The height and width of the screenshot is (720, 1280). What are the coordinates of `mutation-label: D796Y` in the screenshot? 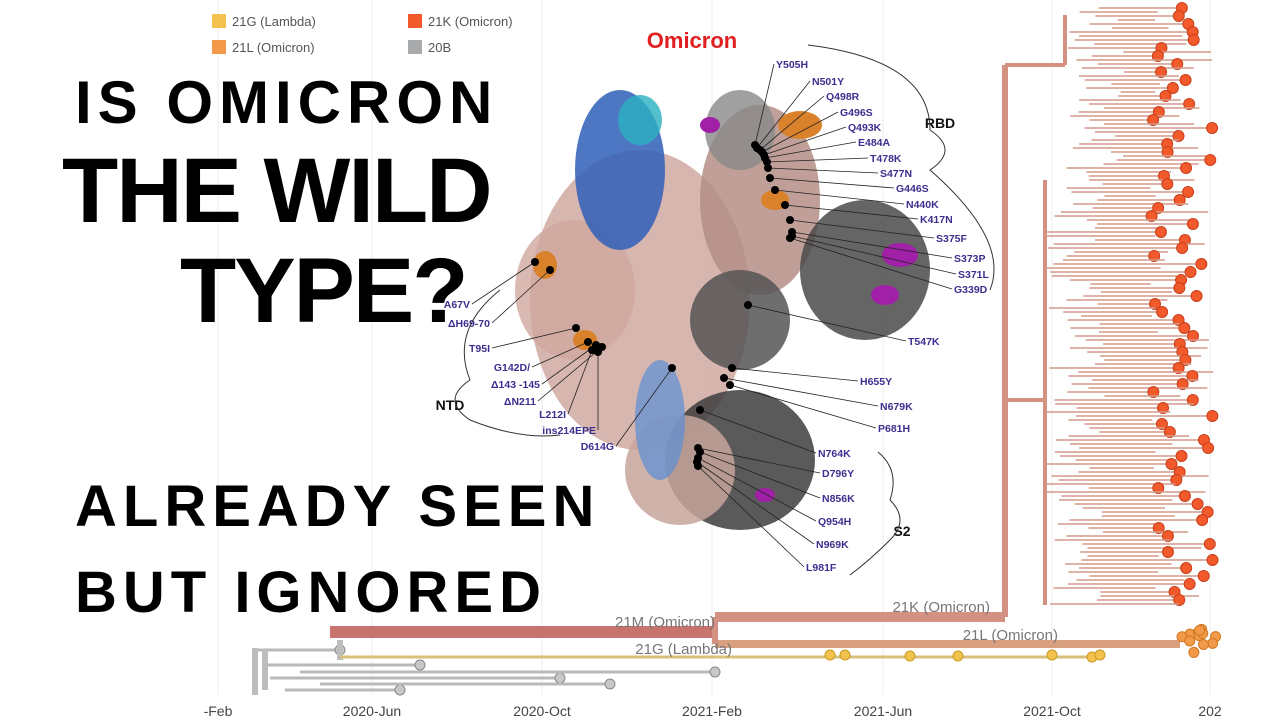 It's located at (838, 474).